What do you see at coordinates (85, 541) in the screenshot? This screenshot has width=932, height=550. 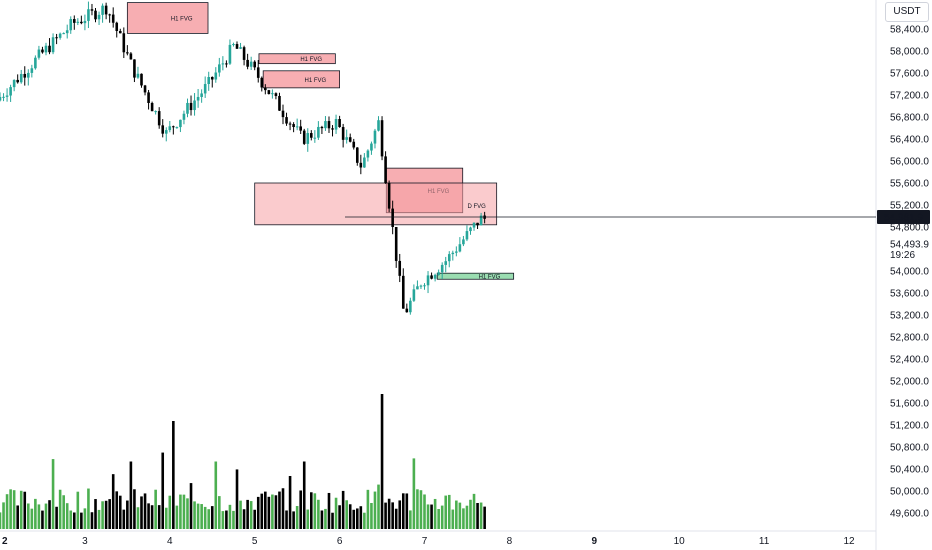 I see `time-tick-label: 3` at bounding box center [85, 541].